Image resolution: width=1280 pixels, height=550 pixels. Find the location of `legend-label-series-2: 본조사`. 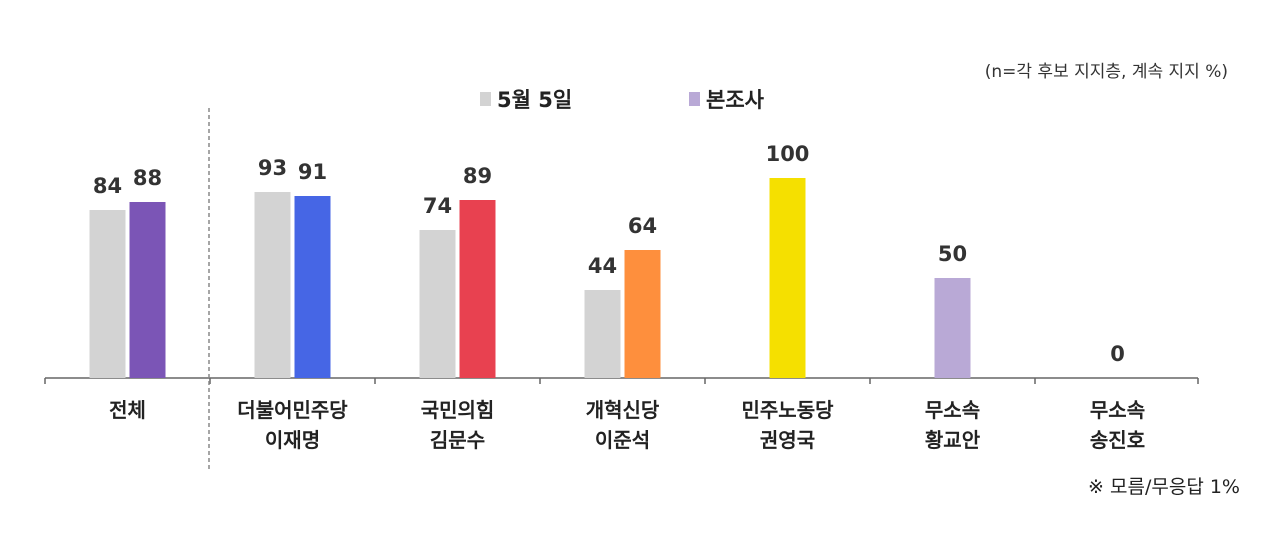

legend-label-series-2: 본조사 is located at coordinates (735, 100).